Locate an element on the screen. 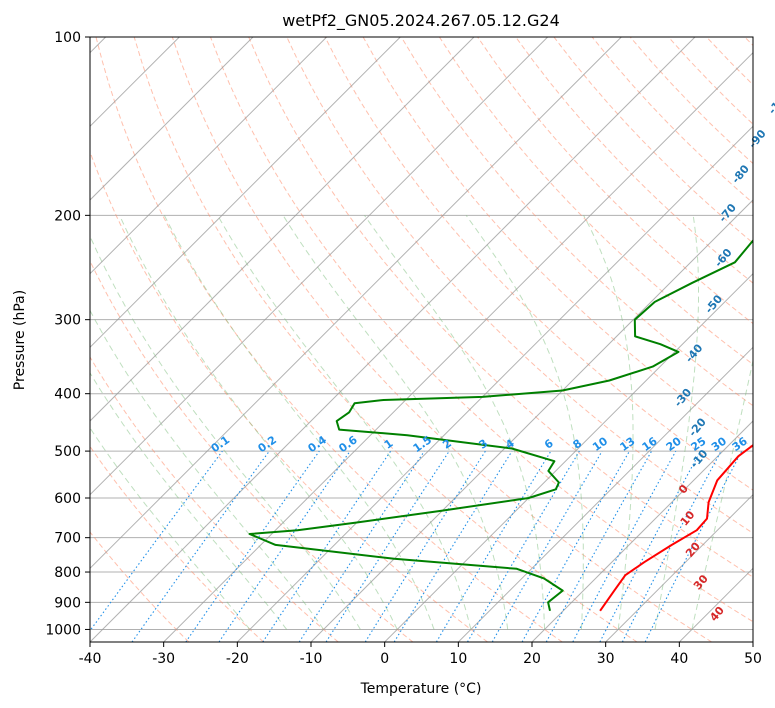  y-tick-label: 400 is located at coordinates (67, 395).